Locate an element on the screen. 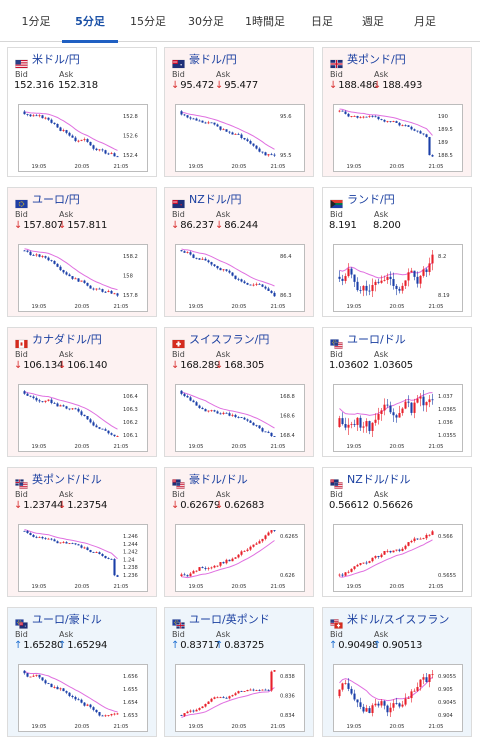 The width and height of the screenshot is (480, 745). currency-pair-name: 英ポンド/円 is located at coordinates (376, 59).